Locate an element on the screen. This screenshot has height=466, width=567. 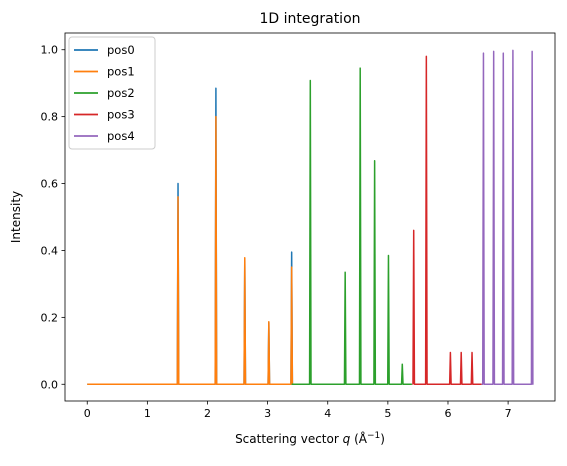
series-line-pos3 is located at coordinates (447, 220).